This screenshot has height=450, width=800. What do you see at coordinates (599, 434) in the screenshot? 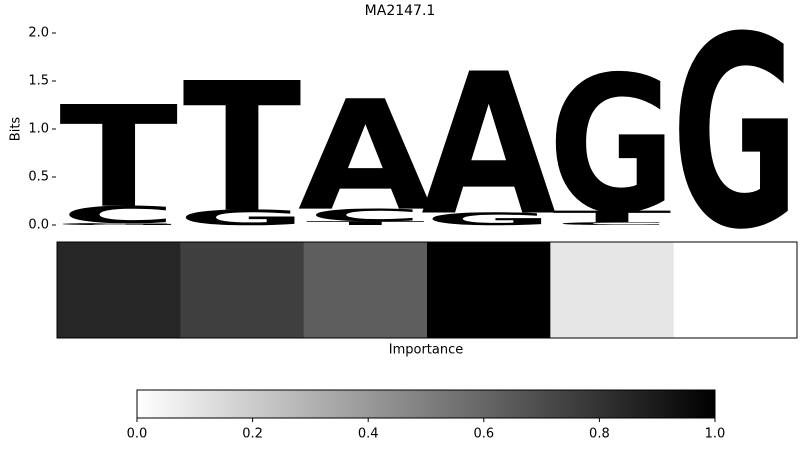
I see `colorbar-tick-label: 0.8` at bounding box center [599, 434].